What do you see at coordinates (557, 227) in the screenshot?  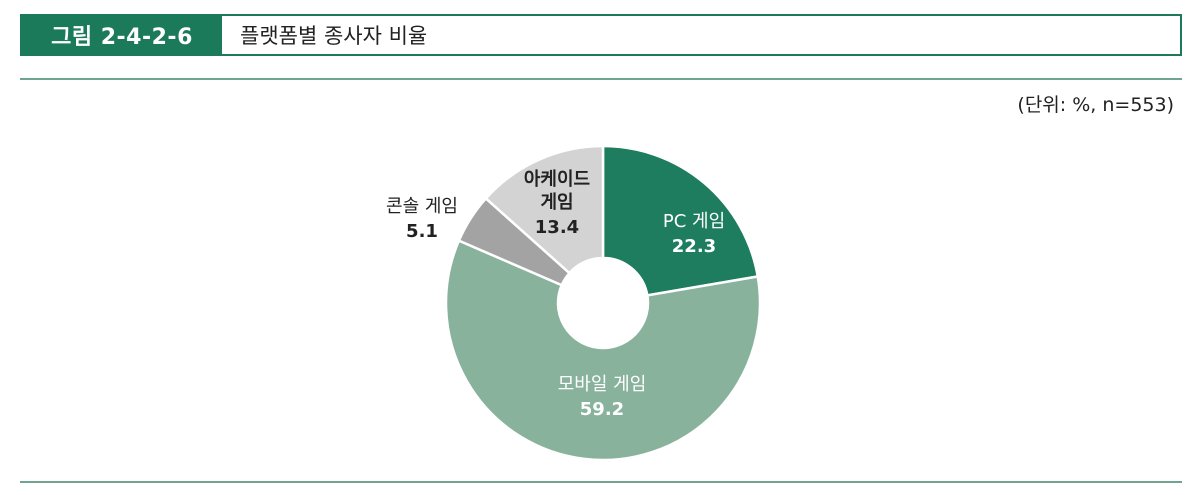 I see `slice-value-4: 13.4` at bounding box center [557, 227].